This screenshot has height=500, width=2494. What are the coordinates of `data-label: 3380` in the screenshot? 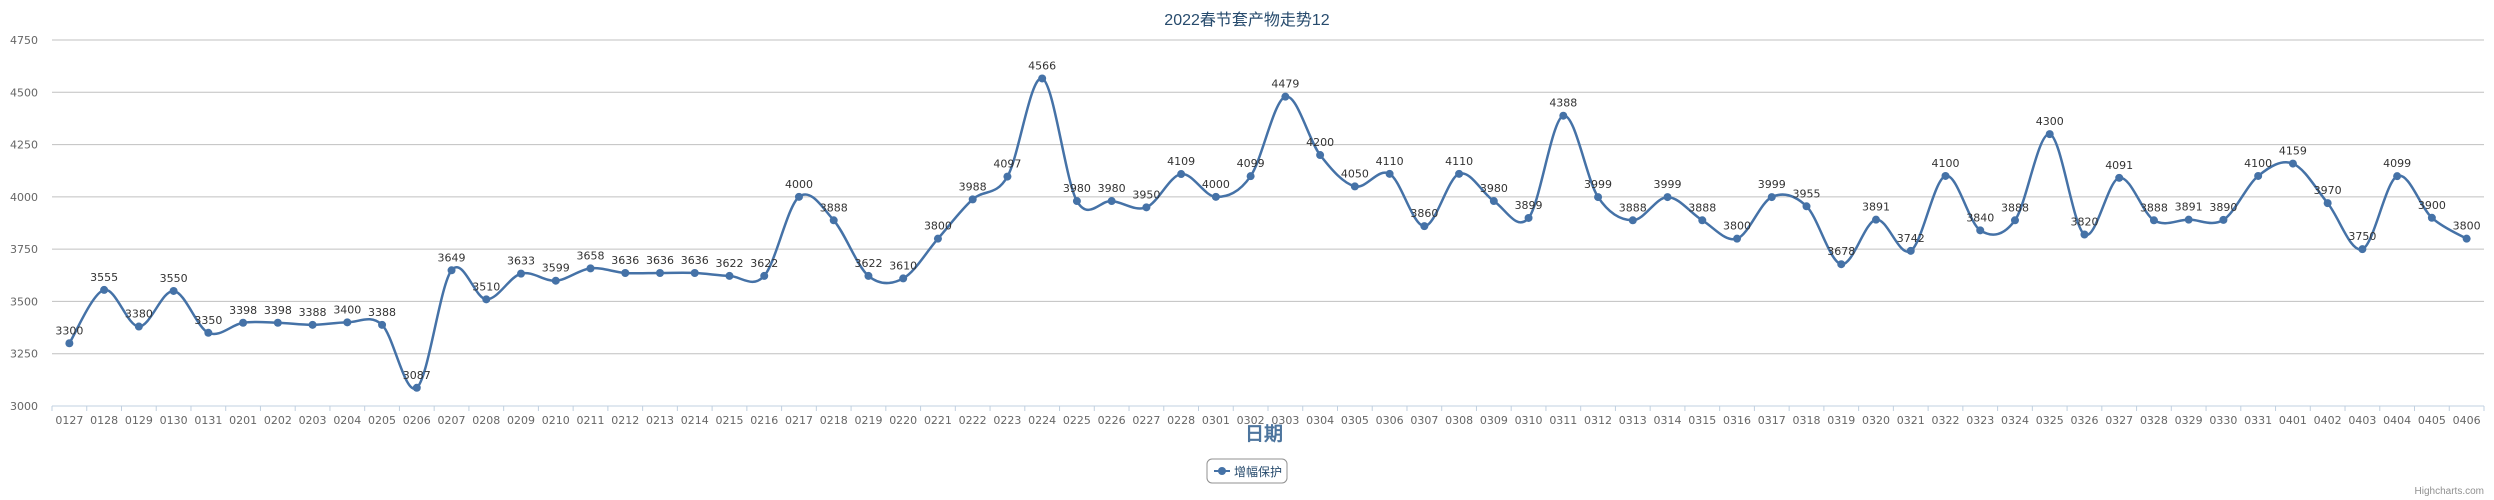 It's located at (139, 314).